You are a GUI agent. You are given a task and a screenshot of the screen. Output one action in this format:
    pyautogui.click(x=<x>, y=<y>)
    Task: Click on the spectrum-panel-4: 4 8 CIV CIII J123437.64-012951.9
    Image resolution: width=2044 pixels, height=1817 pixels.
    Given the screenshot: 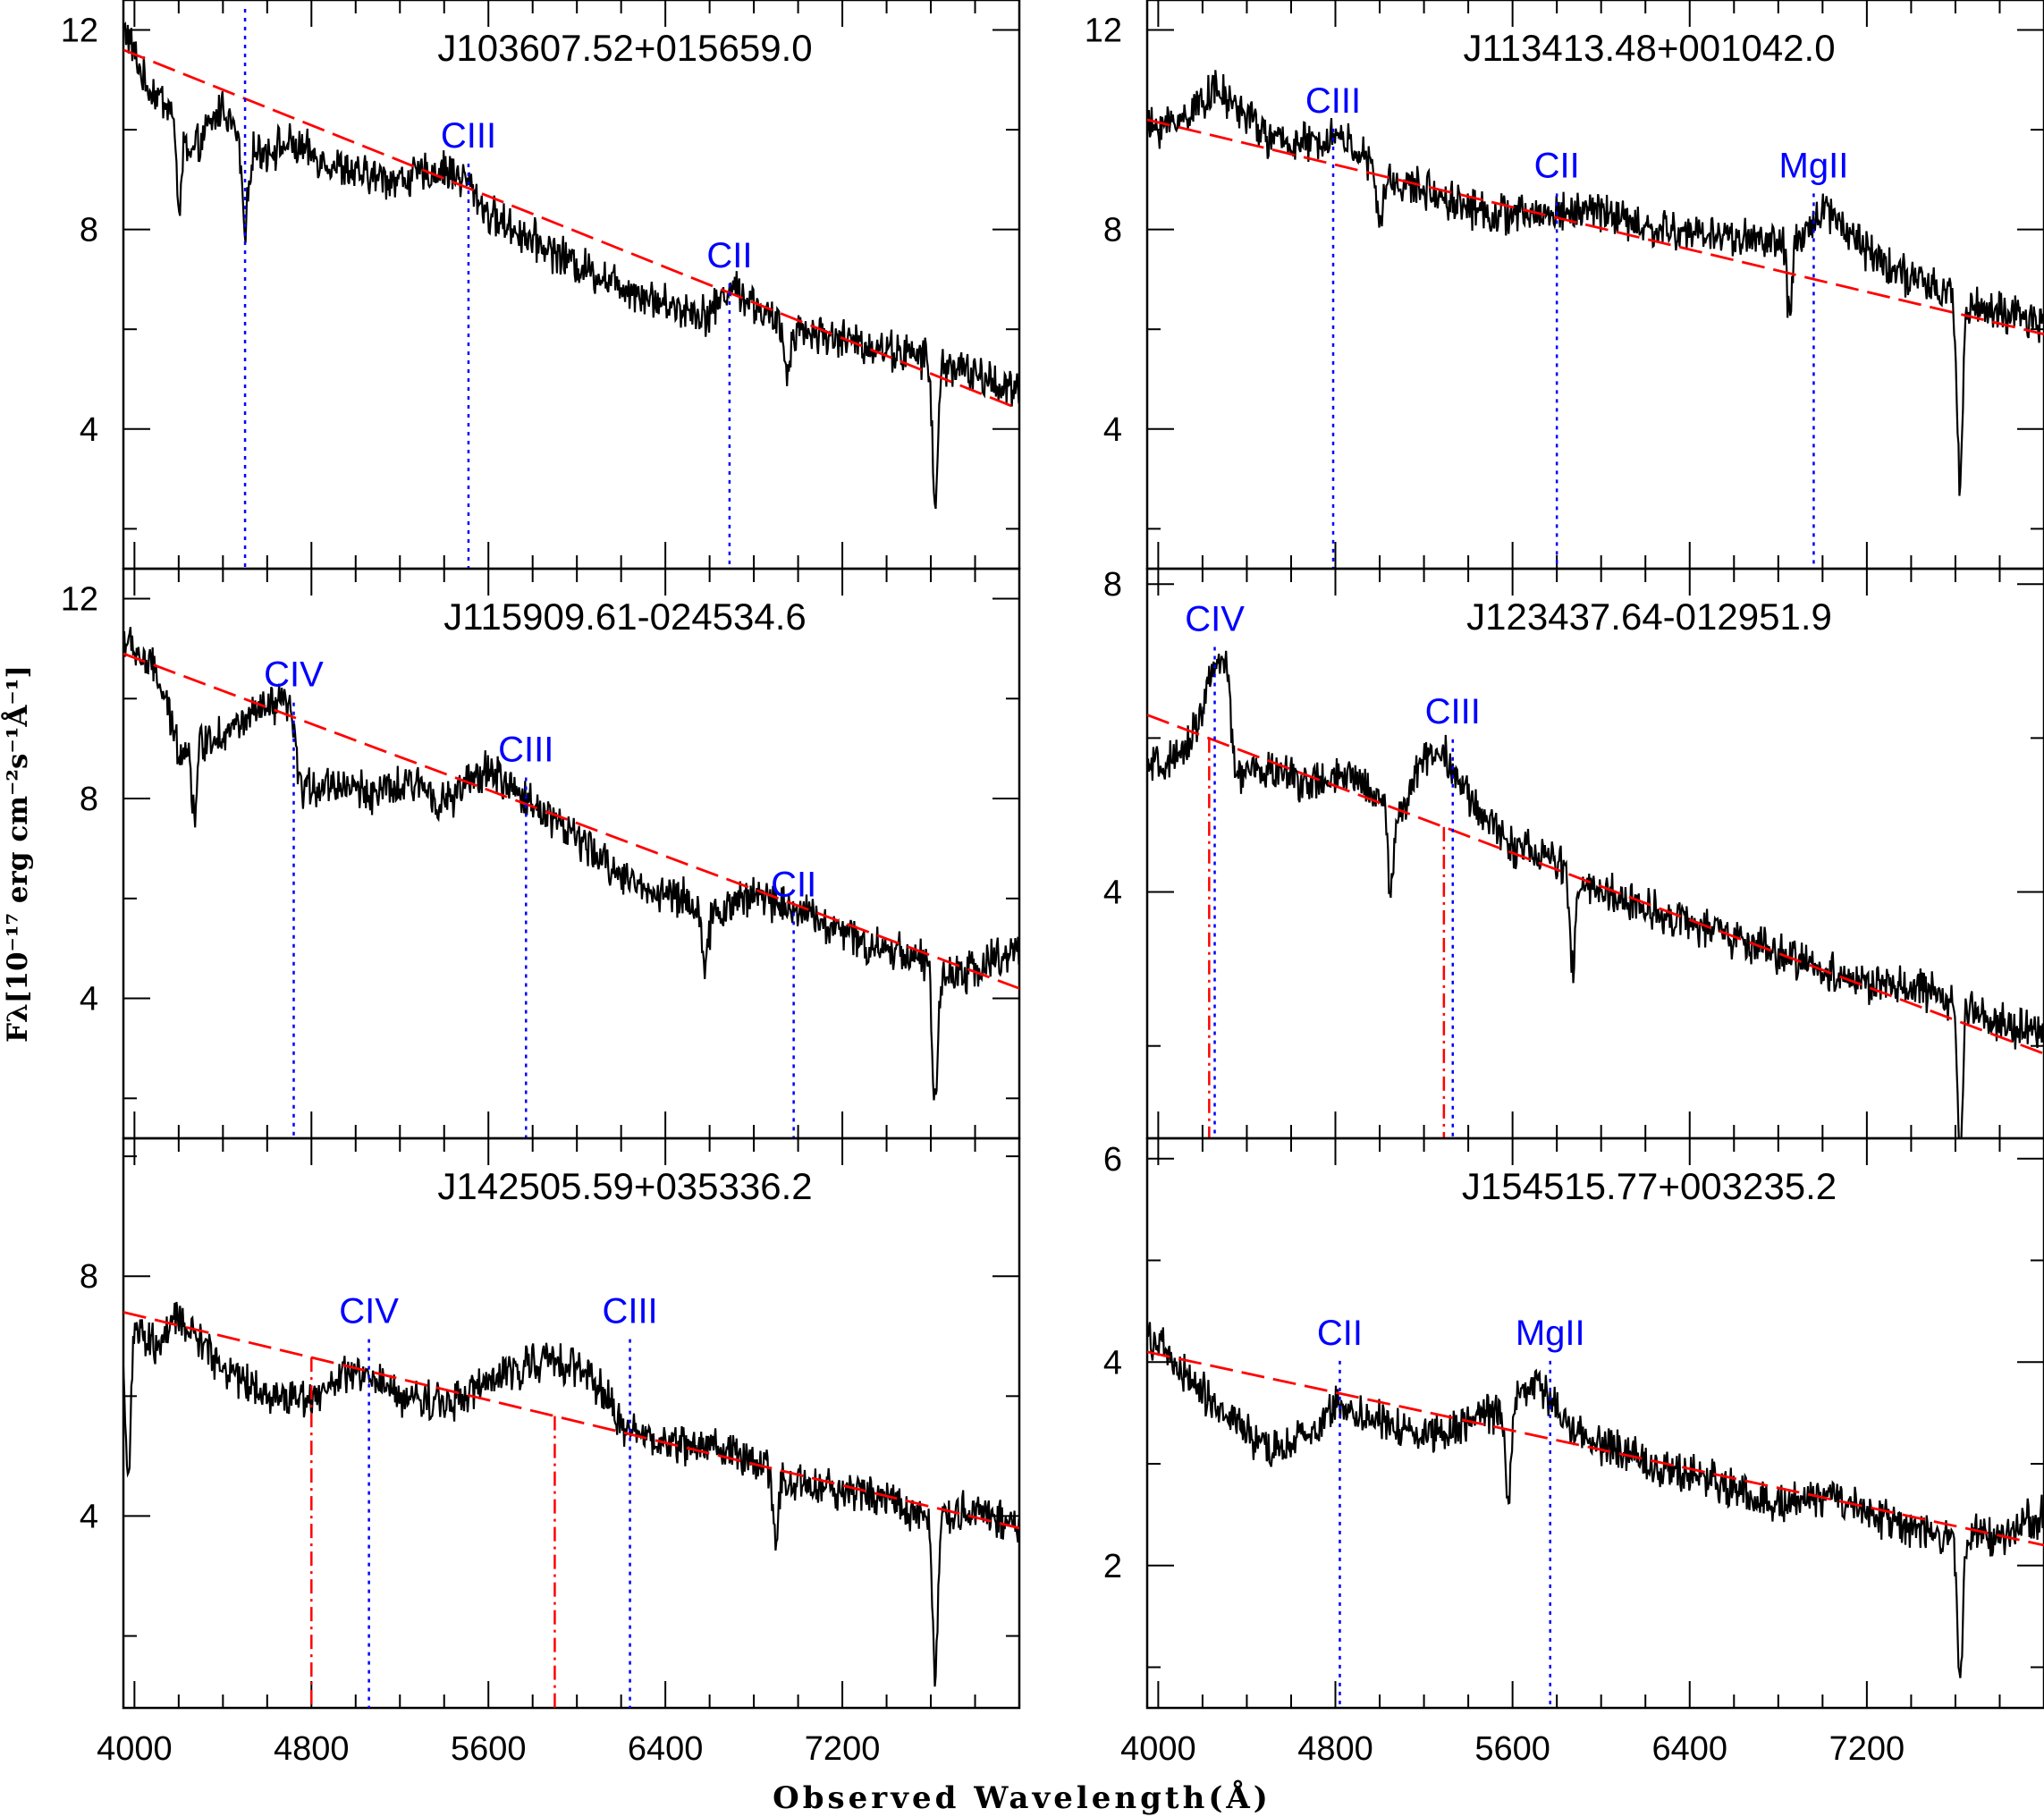 What is the action you would take?
    pyautogui.click(x=1573, y=853)
    